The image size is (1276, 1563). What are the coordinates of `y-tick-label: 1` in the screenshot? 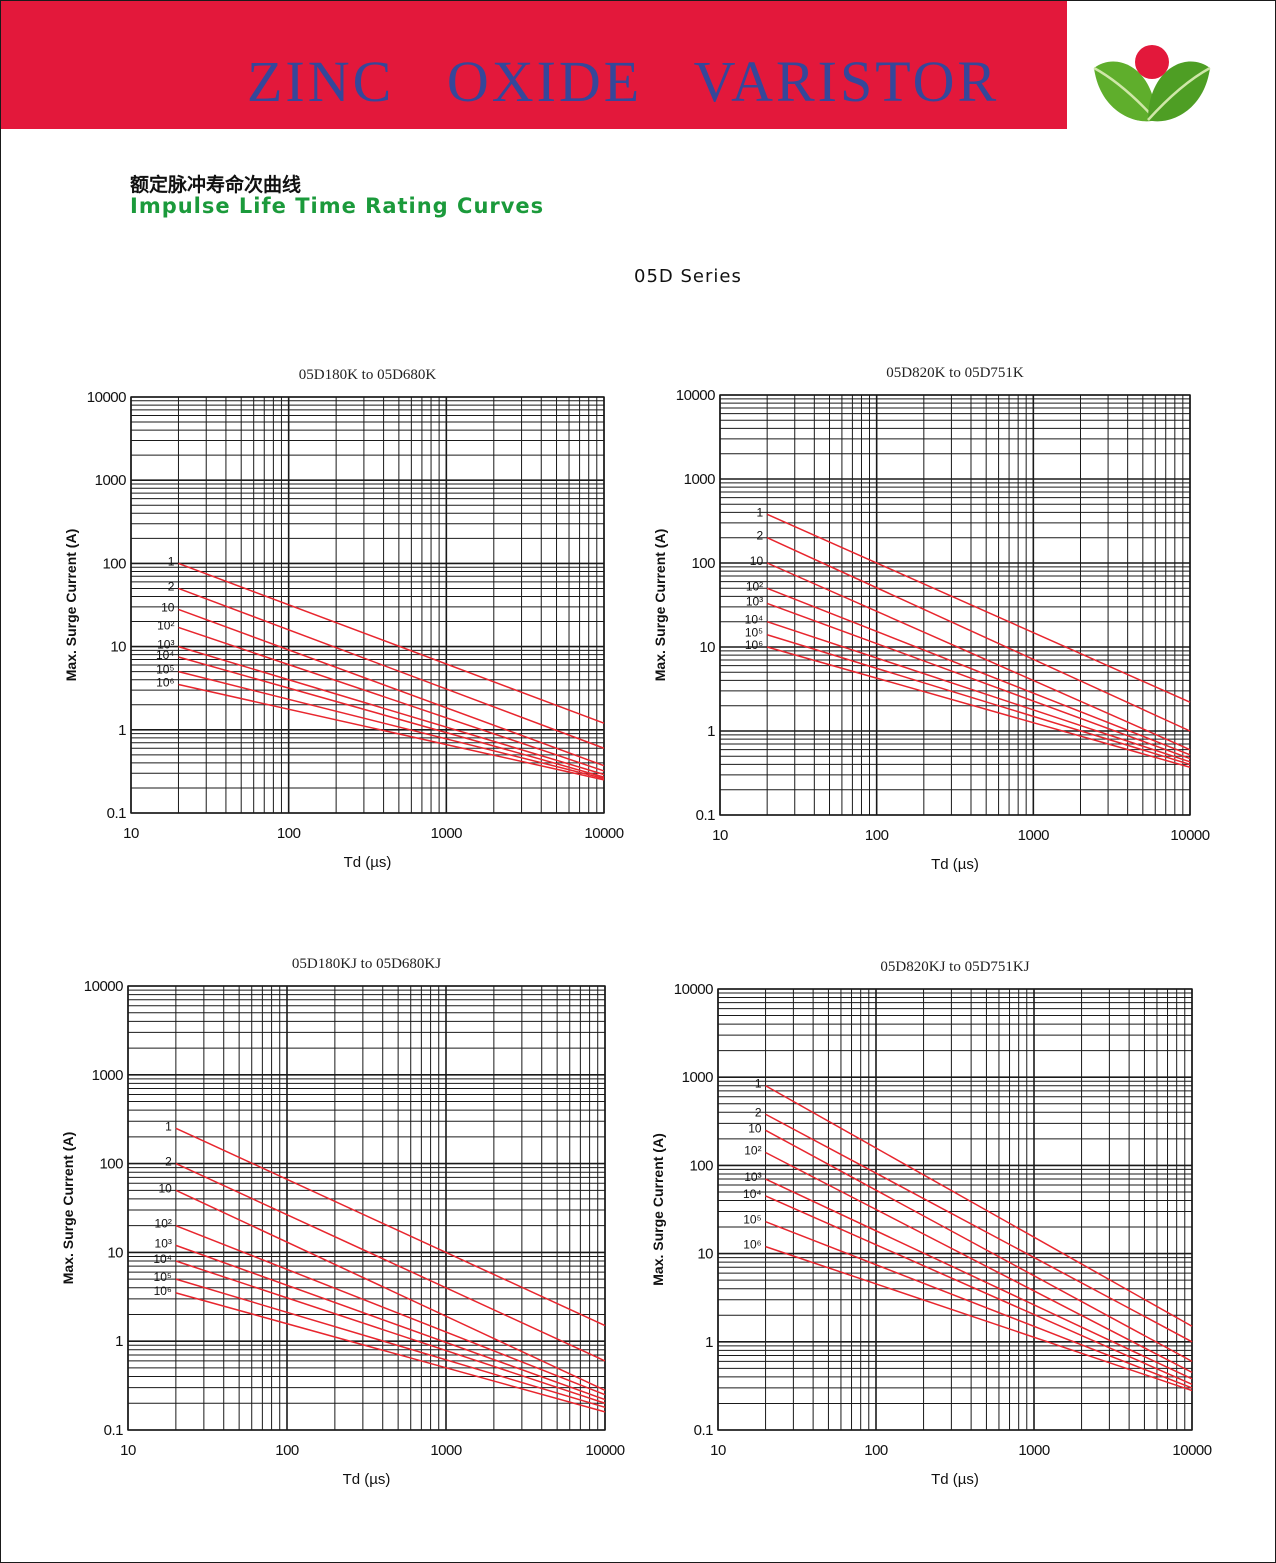 It's located at (122, 730).